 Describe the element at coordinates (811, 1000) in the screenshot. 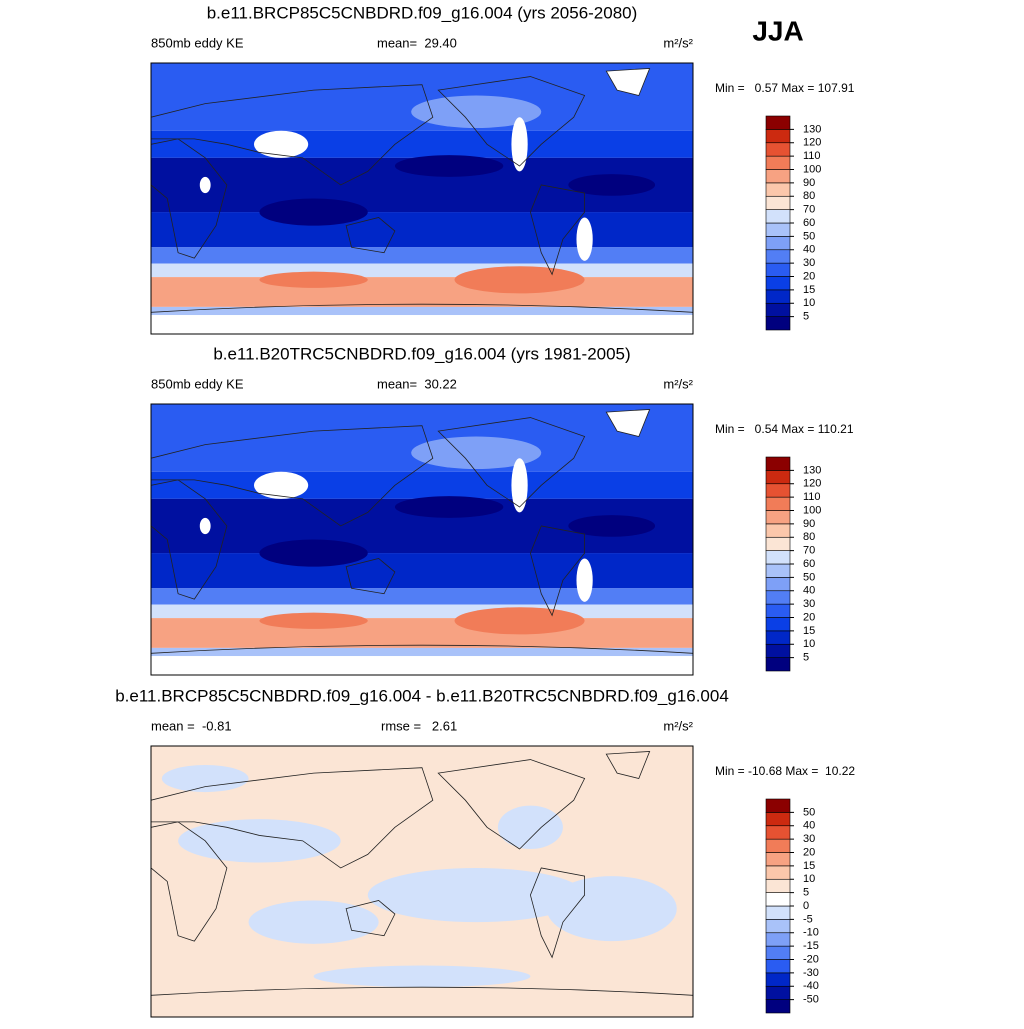

I see `colorbar-label: -50` at that location.